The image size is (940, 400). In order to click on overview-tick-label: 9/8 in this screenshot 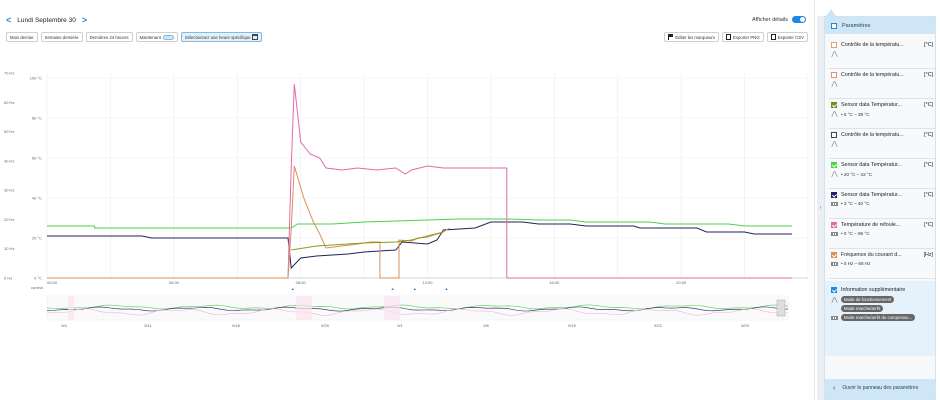, I will do `click(486, 325)`.